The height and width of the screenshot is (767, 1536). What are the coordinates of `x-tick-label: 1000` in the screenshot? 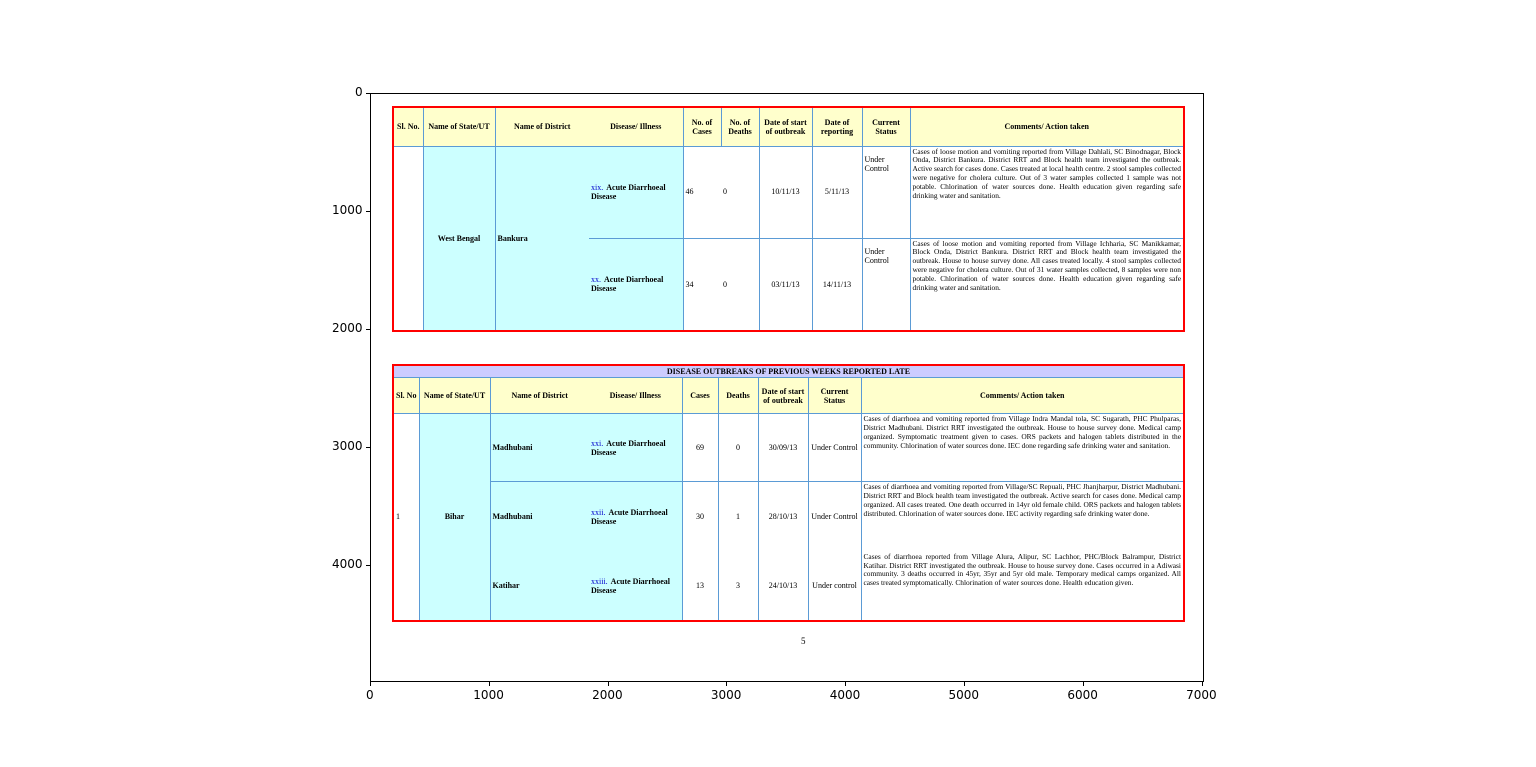 It's located at (488, 695).